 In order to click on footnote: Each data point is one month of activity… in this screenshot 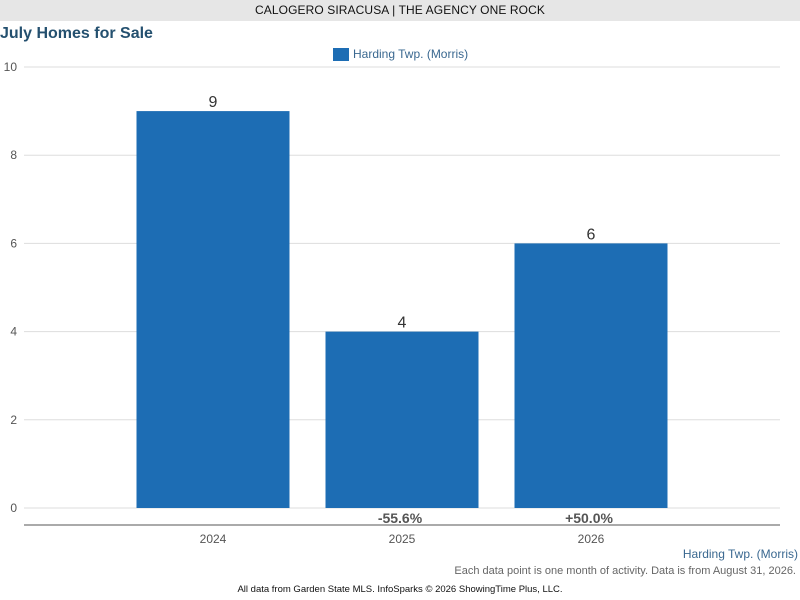, I will do `click(625, 571)`.